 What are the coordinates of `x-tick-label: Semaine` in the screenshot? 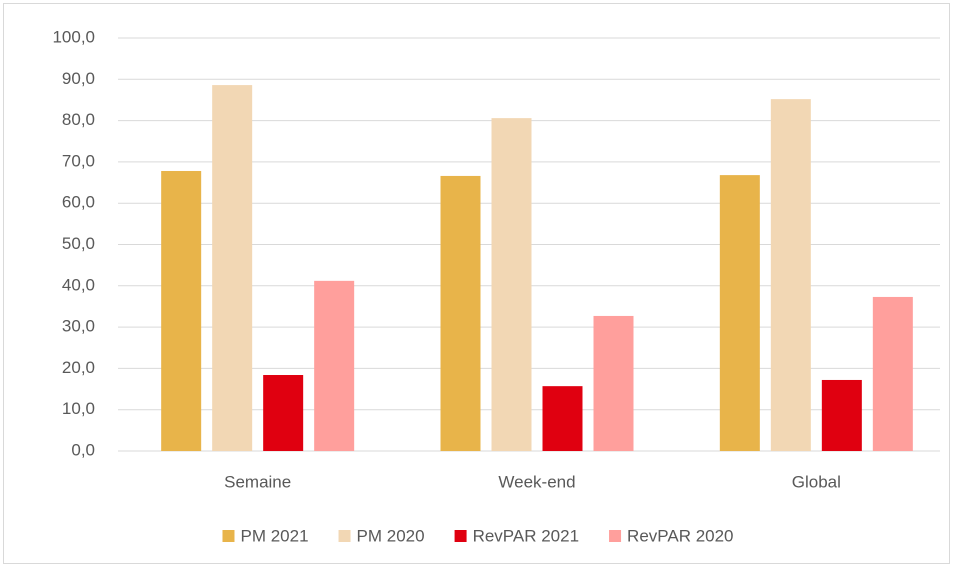 It's located at (257, 481).